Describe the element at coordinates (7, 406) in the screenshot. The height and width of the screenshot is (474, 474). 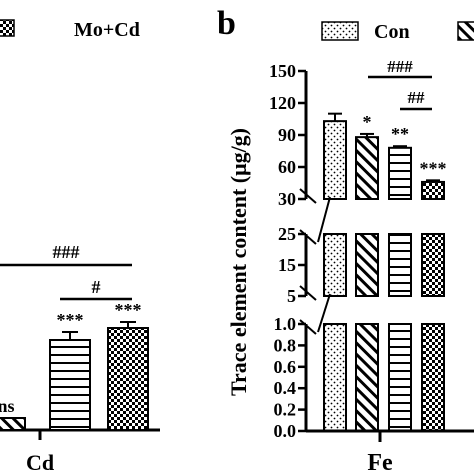
I see `significance-label: ns` at that location.